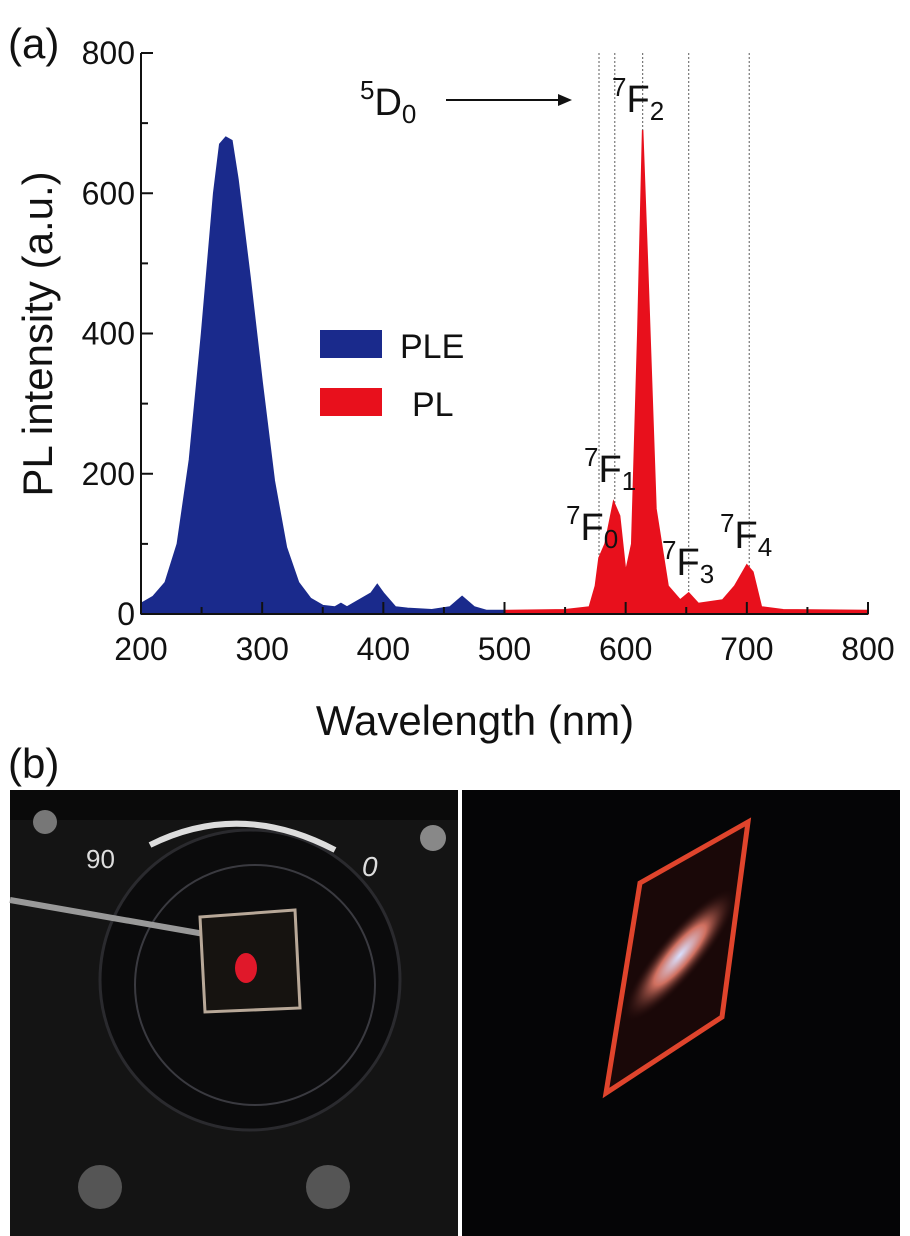 The width and height of the screenshot is (910, 1236). What do you see at coordinates (746, 649) in the screenshot?
I see `x-tick-label: 700` at bounding box center [746, 649].